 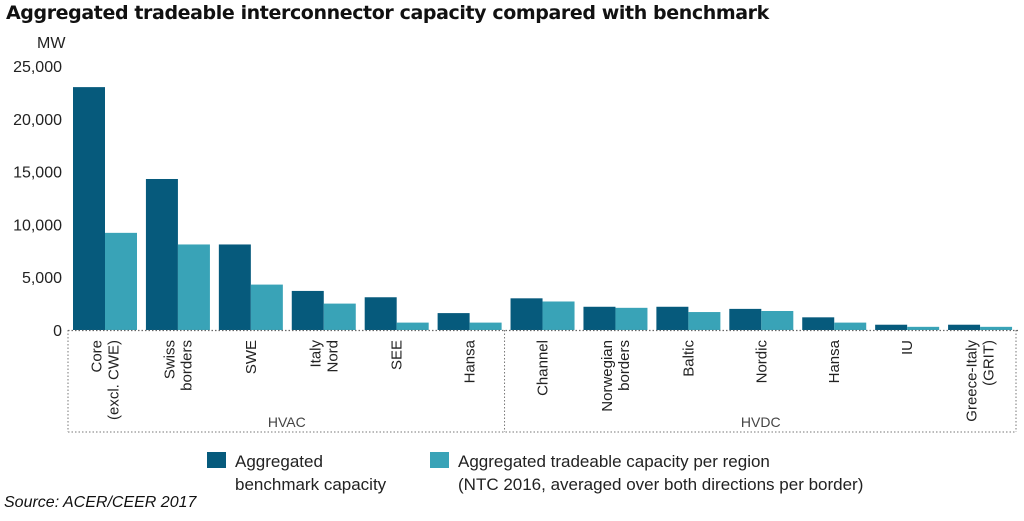 I want to click on category-label: Channel, so click(x=543, y=368).